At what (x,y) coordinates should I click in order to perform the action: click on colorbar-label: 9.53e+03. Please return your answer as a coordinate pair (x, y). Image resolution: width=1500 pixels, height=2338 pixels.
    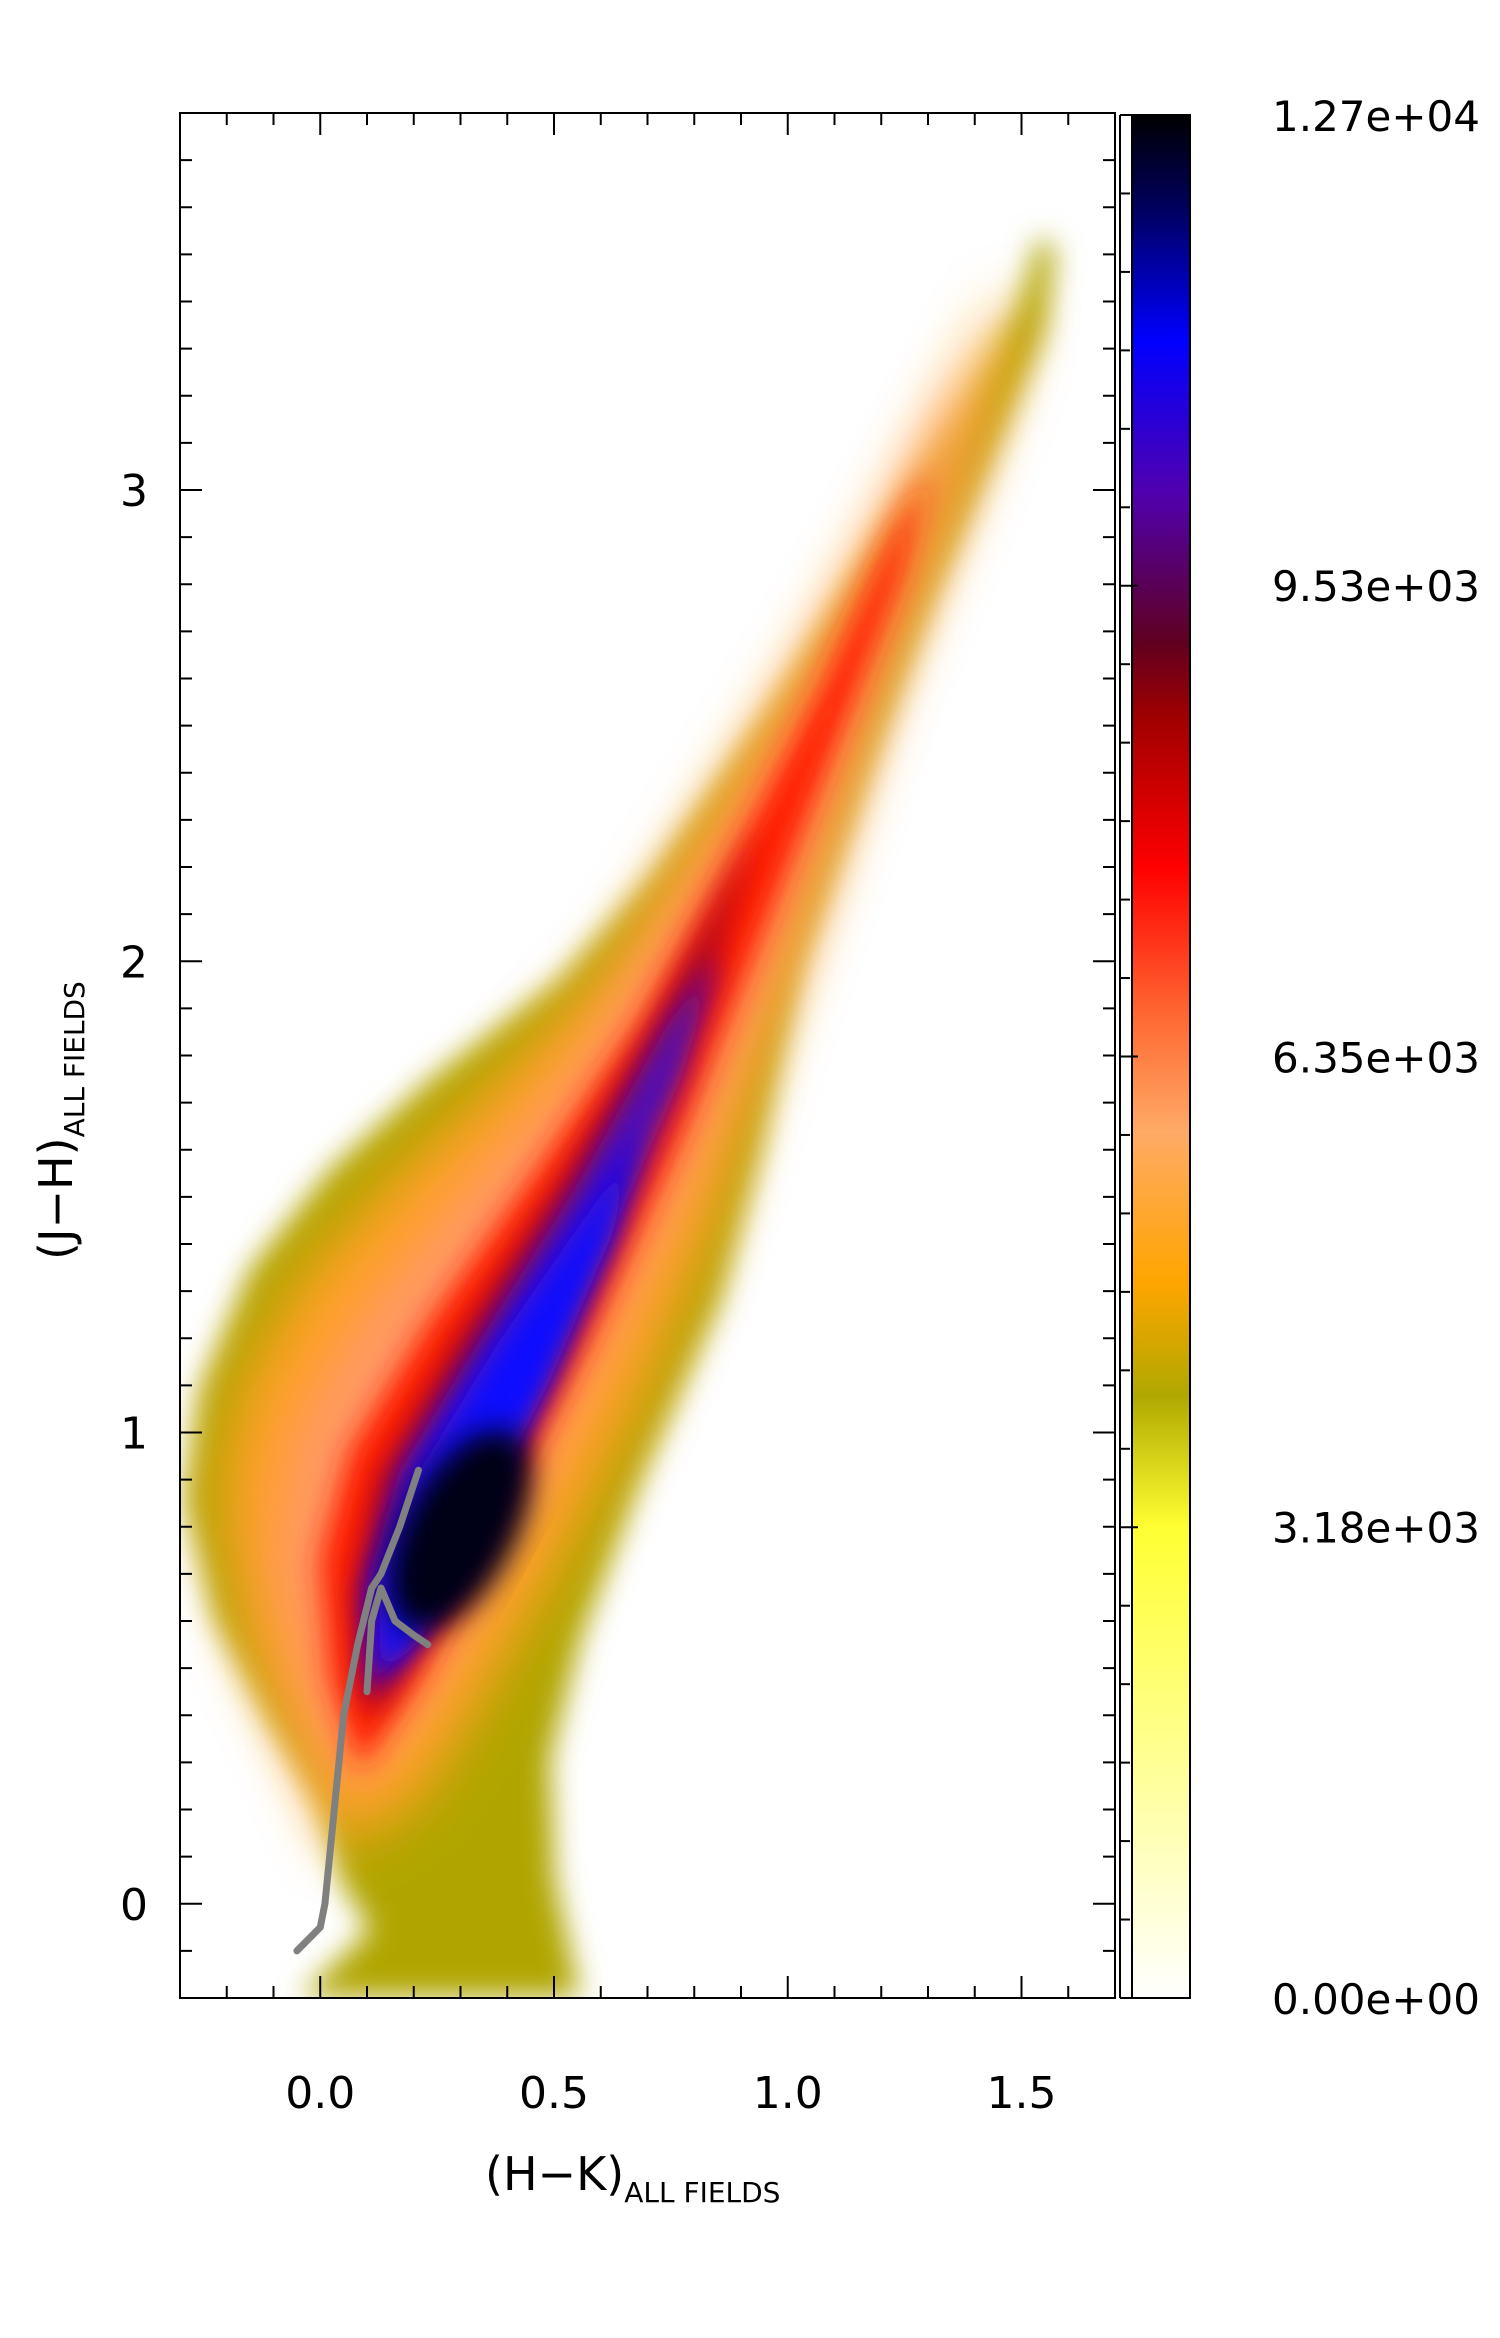
    Looking at the image, I should click on (1376, 586).